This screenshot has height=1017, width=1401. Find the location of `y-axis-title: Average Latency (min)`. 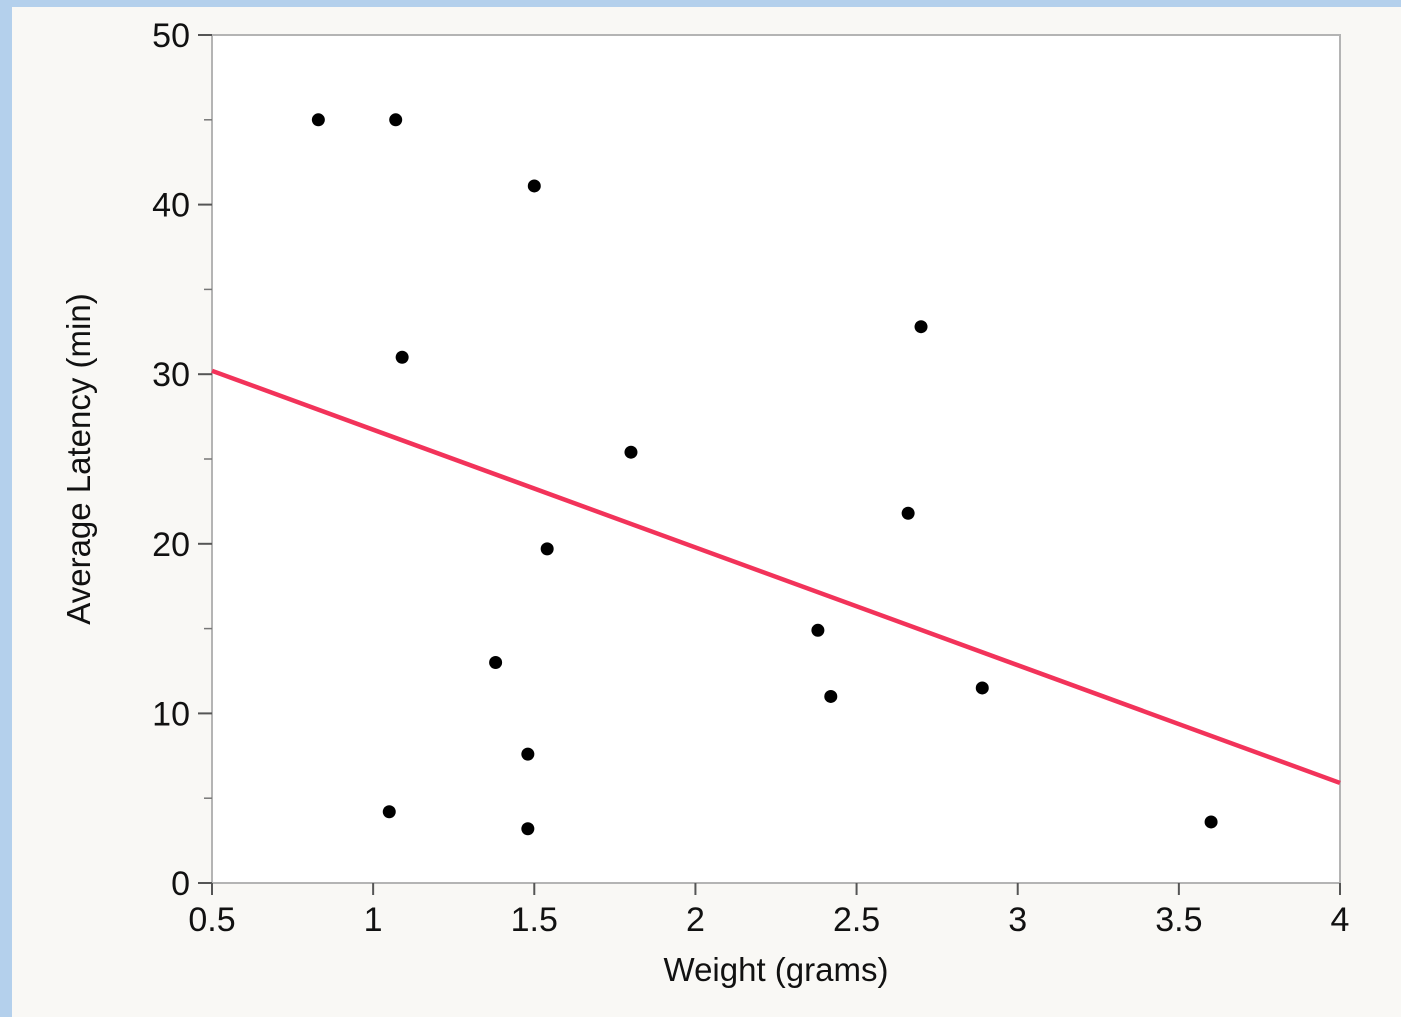

y-axis-title: Average Latency (min) is located at coordinates (78, 458).